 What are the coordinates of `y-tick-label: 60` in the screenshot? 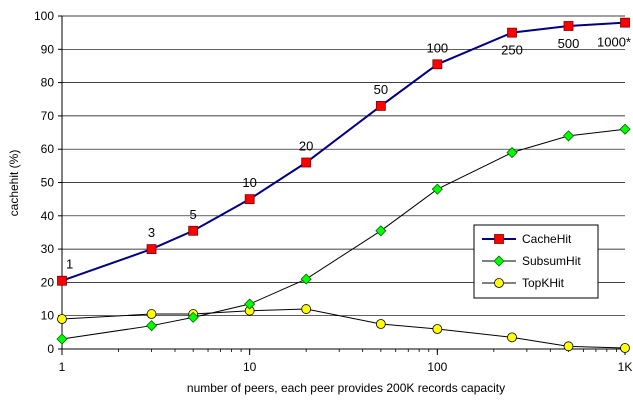 It's located at (48, 149).